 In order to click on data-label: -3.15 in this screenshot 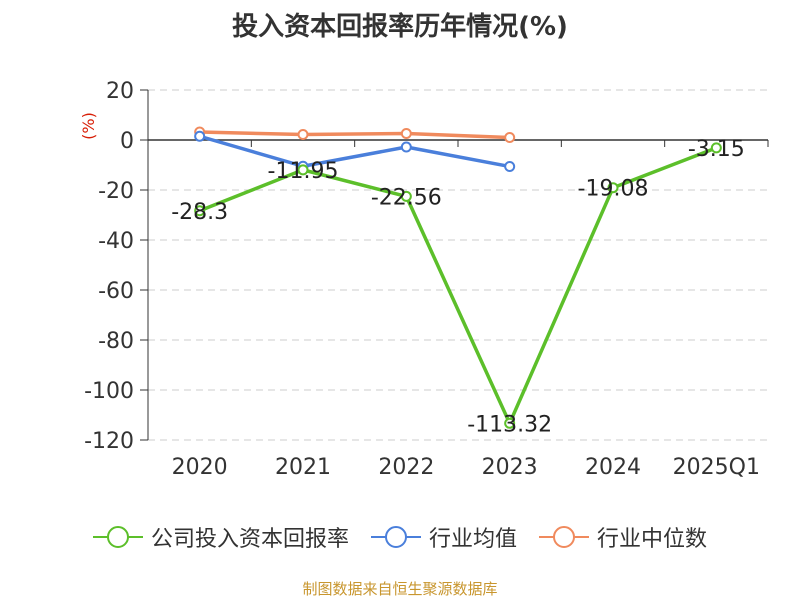, I will do `click(716, 149)`.